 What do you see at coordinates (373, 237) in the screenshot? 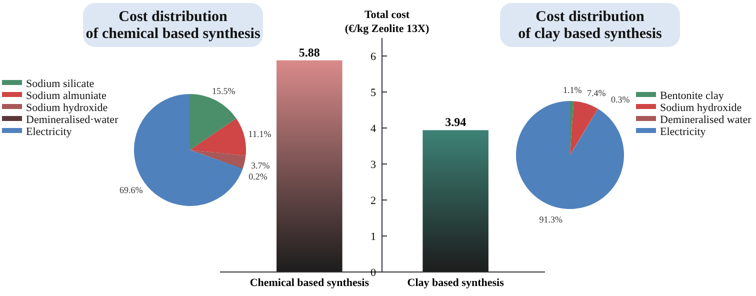
I see `y-tick-label: 1` at bounding box center [373, 237].